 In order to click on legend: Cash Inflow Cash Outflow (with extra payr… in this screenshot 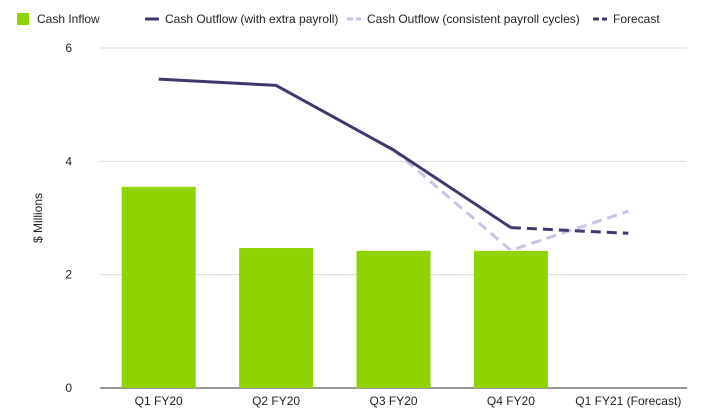, I will do `click(338, 19)`.